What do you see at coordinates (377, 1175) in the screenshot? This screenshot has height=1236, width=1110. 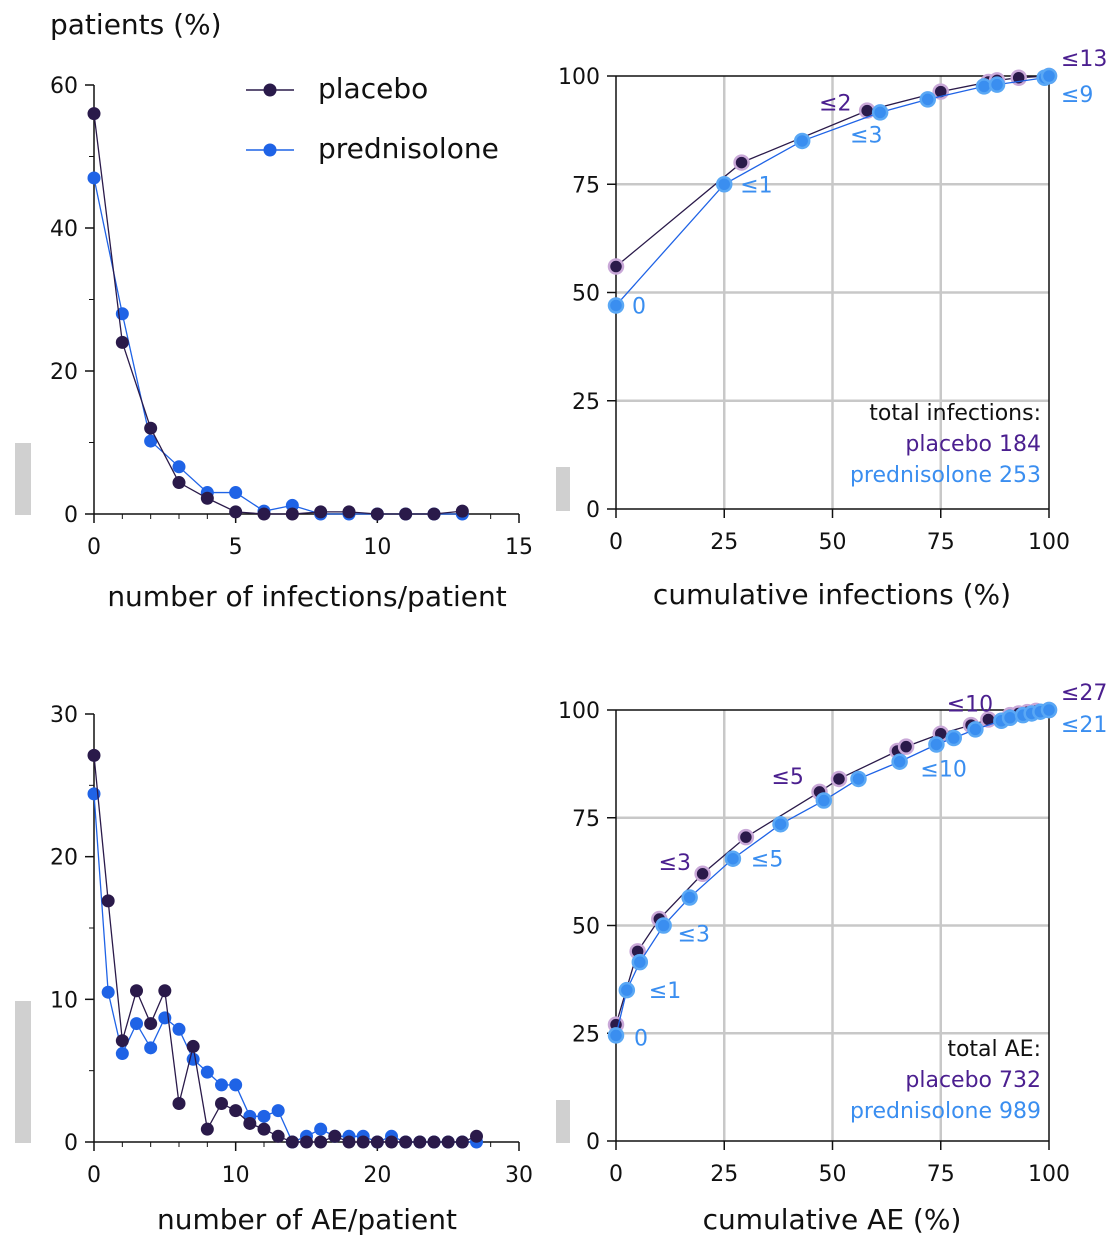 I see `x-tick-label: 20` at bounding box center [377, 1175].